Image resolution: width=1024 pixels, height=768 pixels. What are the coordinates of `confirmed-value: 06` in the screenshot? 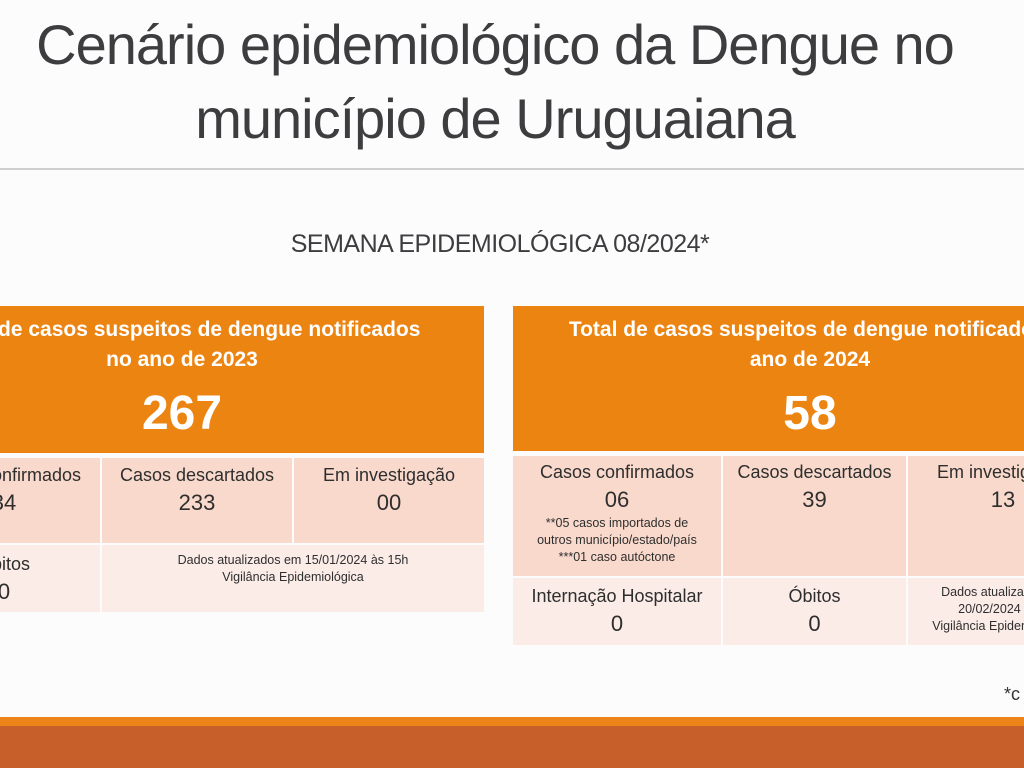 It's located at (617, 499).